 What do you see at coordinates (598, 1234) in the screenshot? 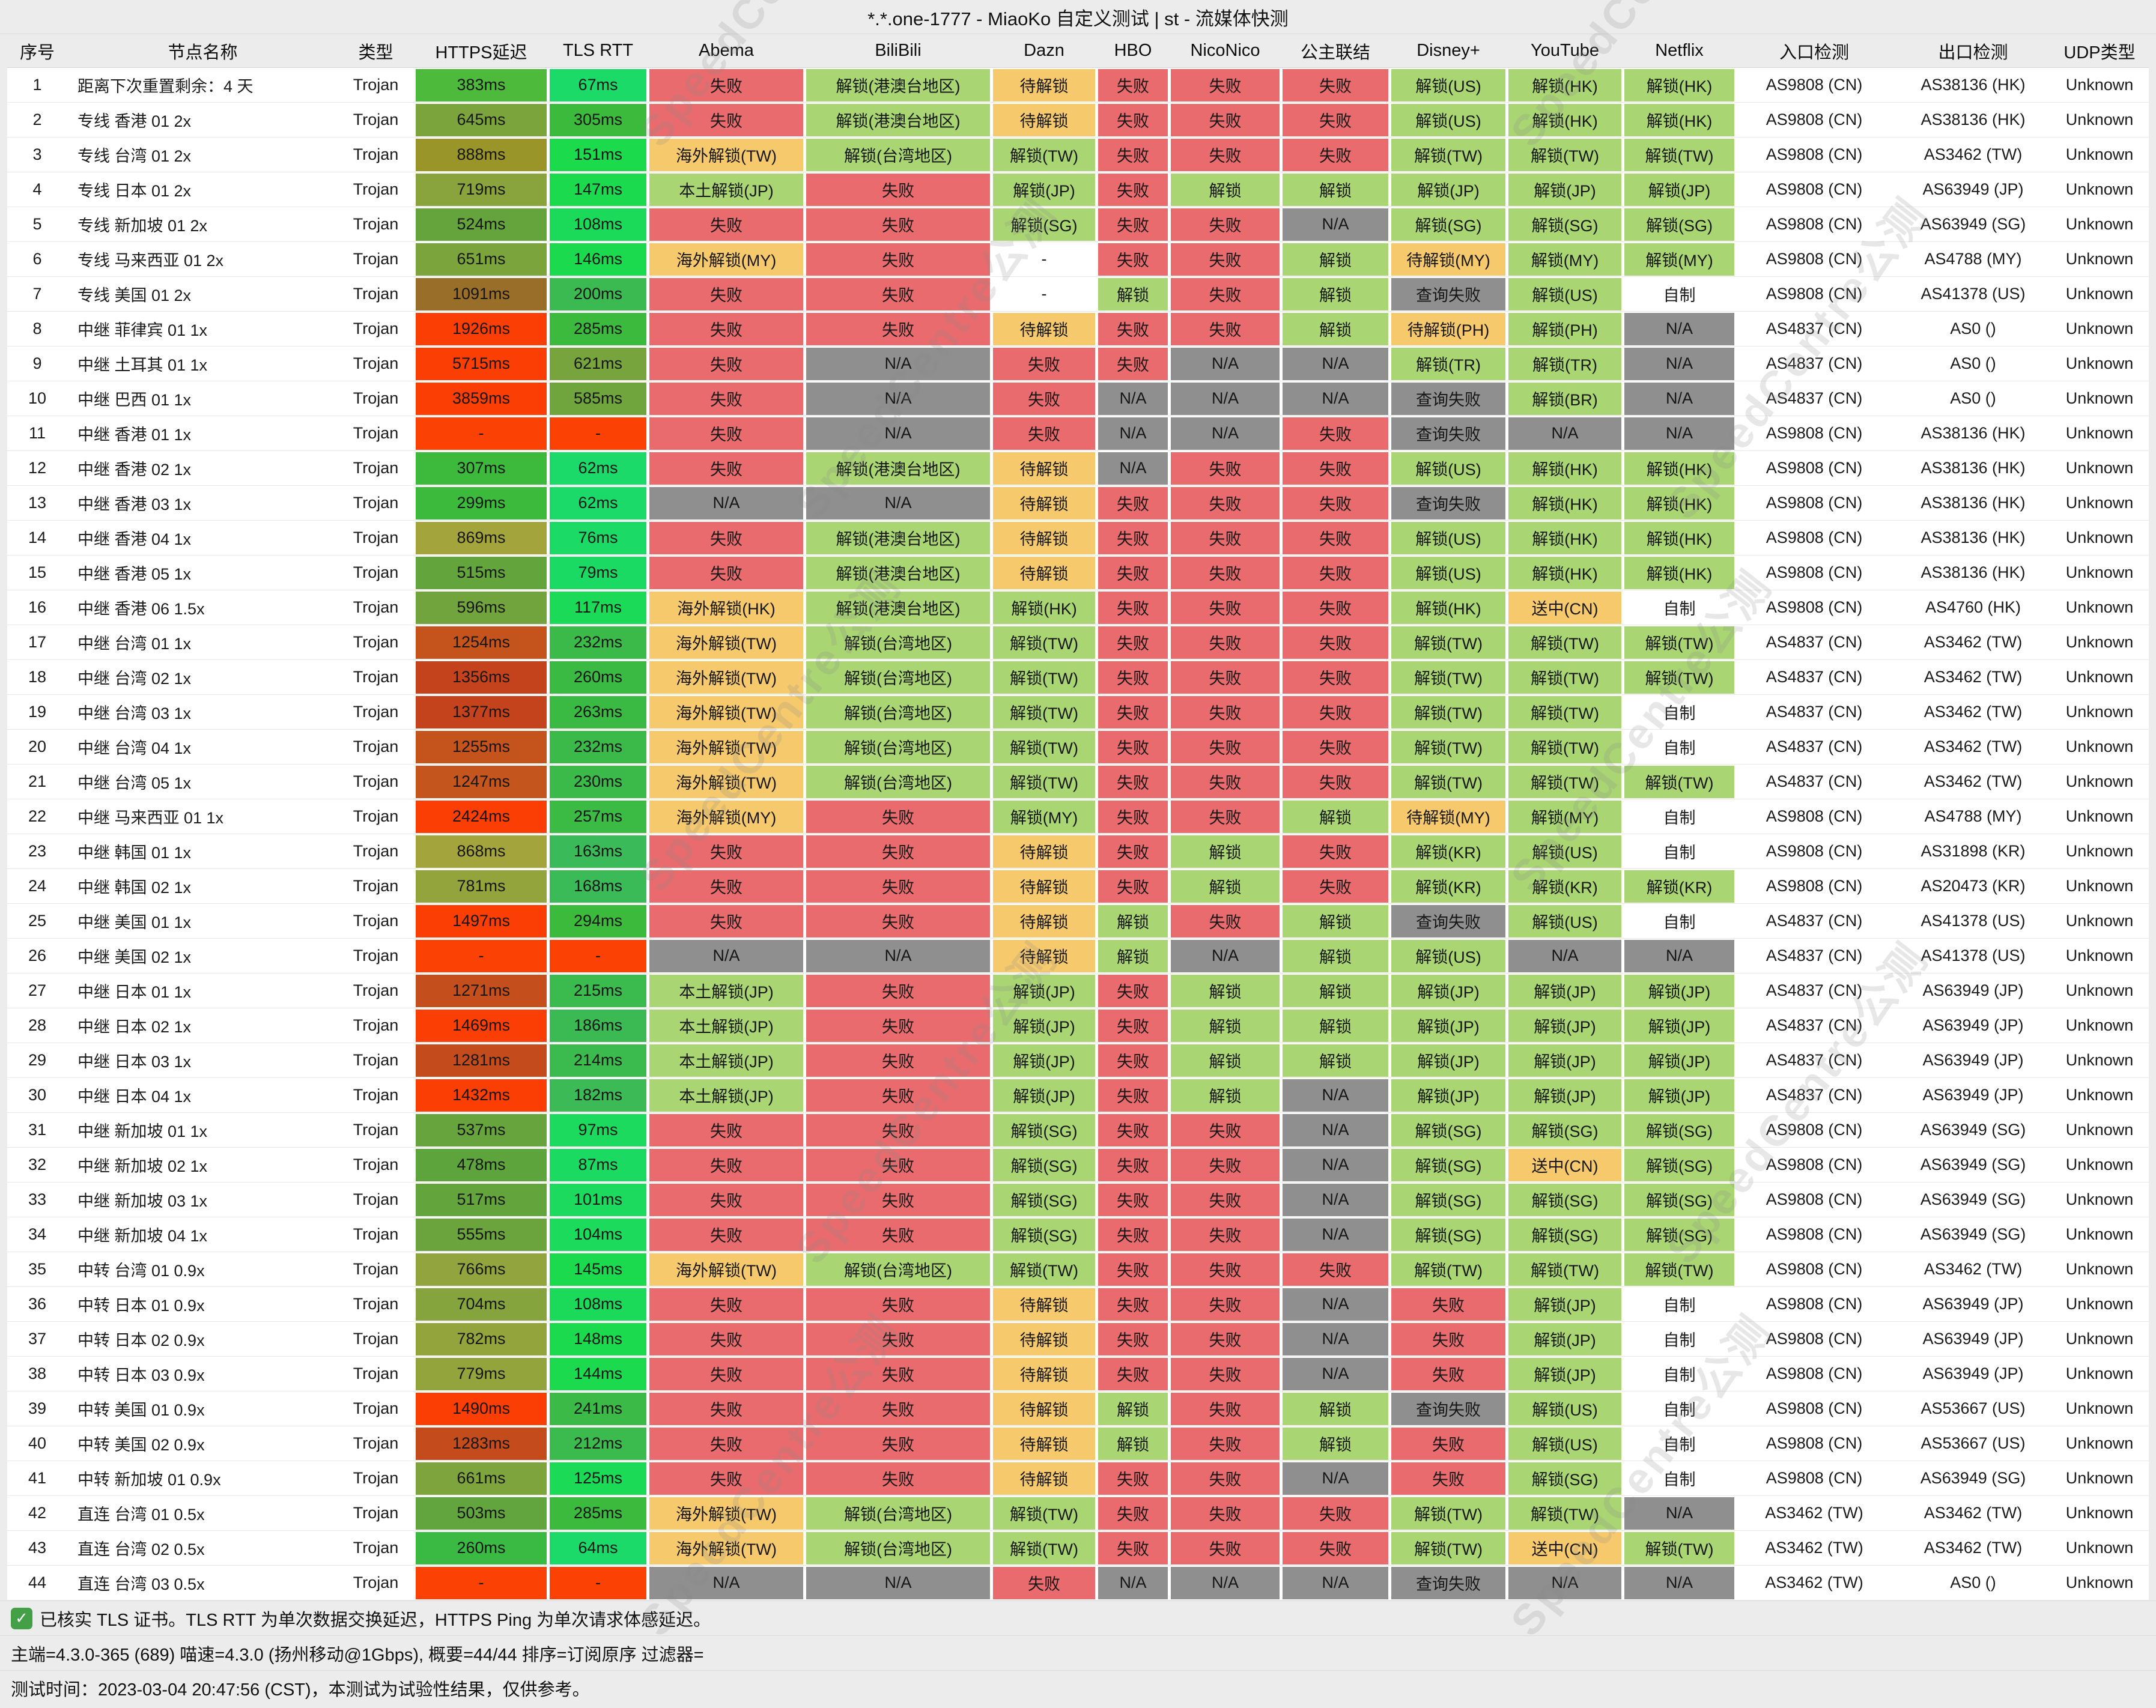
I see `status-pill: 104ms` at bounding box center [598, 1234].